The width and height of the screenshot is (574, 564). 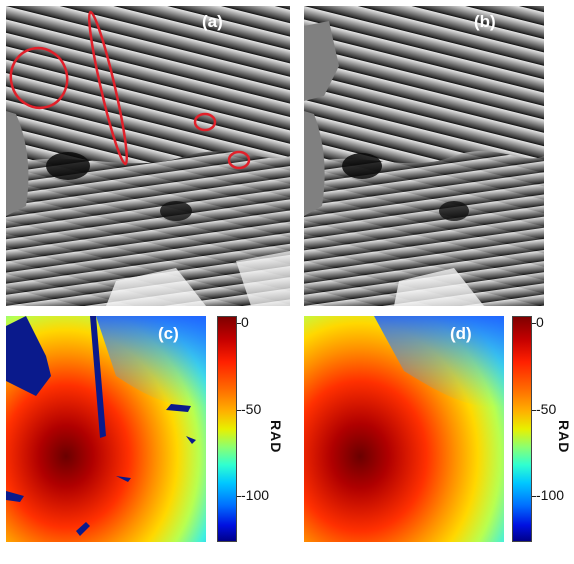 I want to click on colorbar-c-tick-50: -50, so click(x=251, y=409).